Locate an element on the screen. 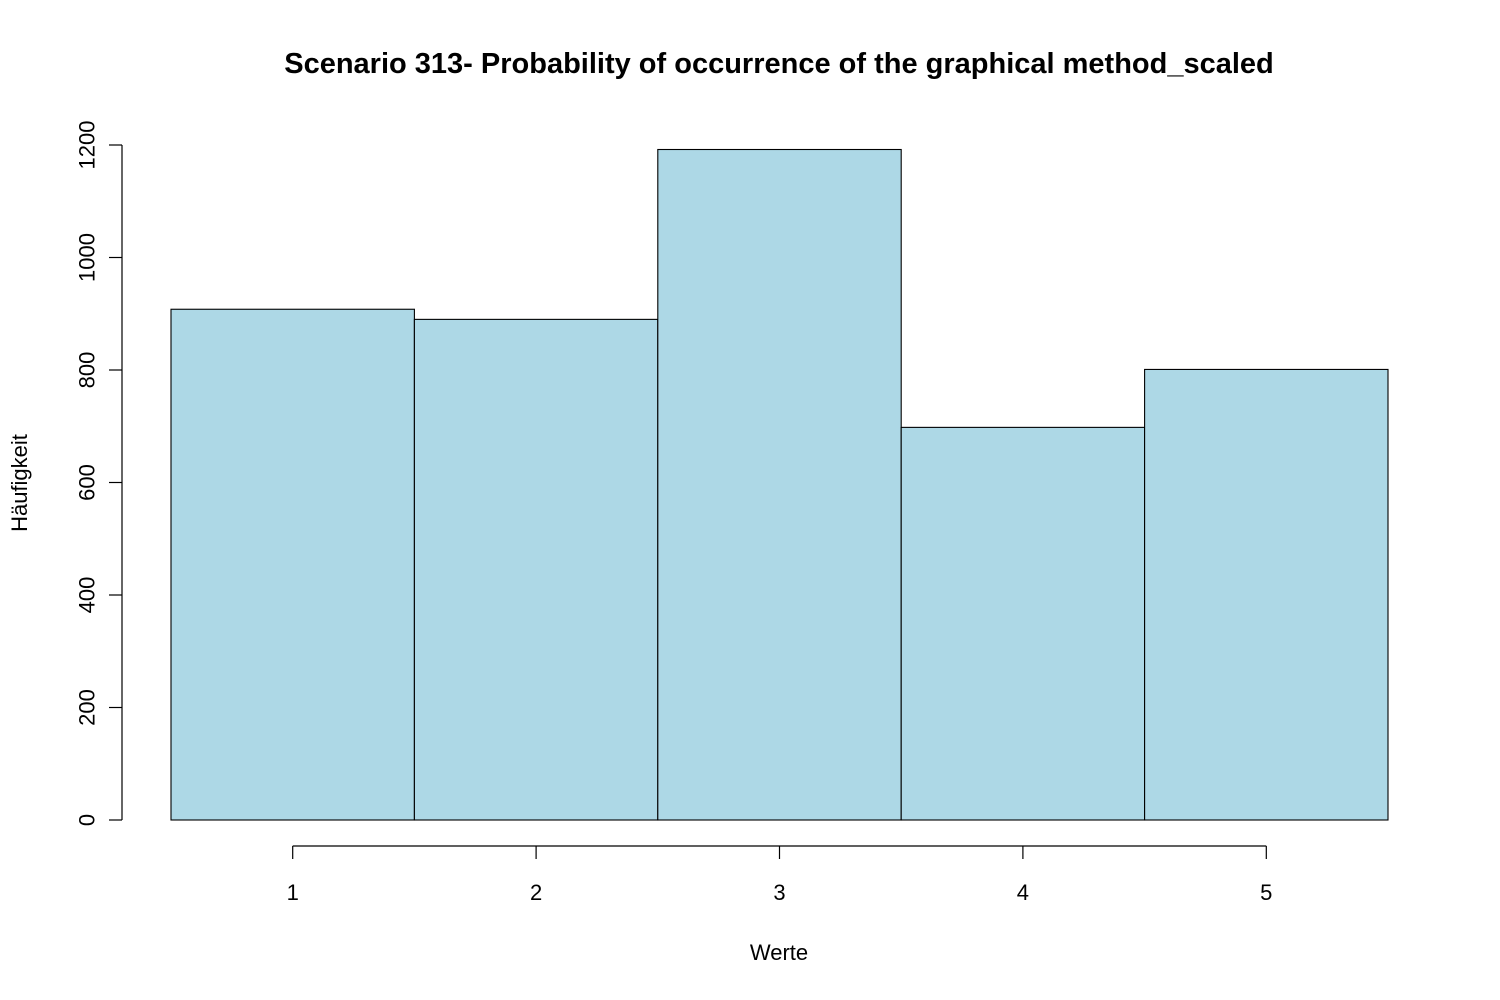  y-tick-label: 400 is located at coordinates (87, 595).